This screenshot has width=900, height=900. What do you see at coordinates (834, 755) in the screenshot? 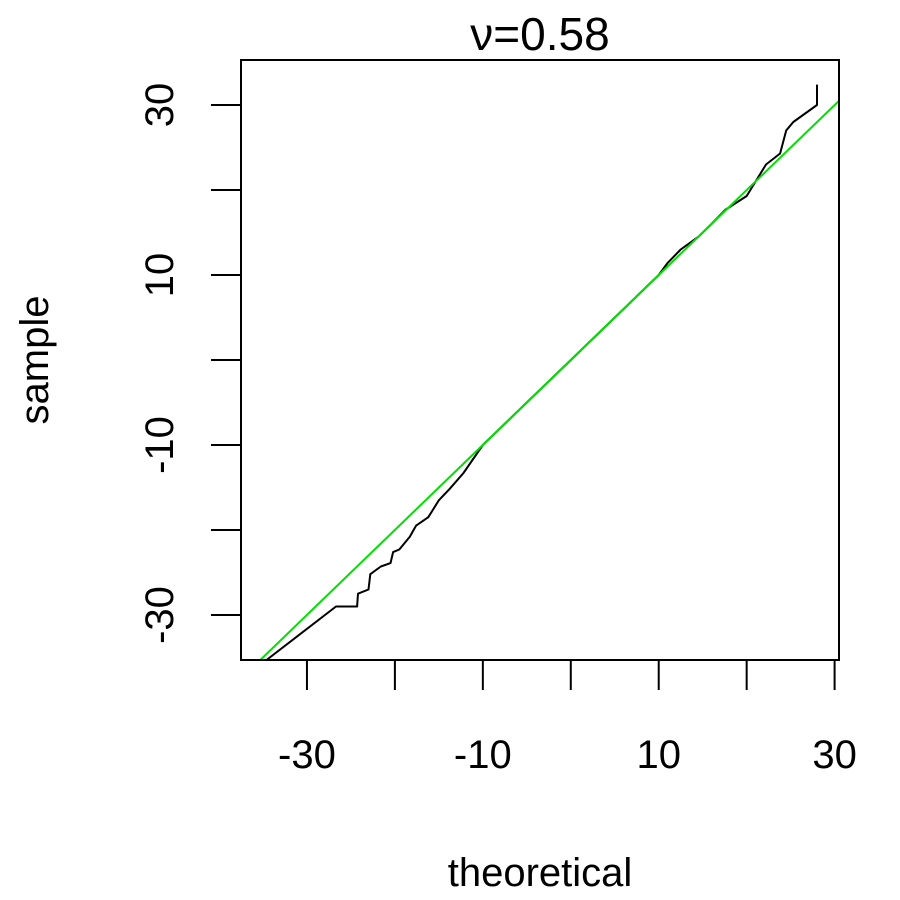
I see `x-tick-label: 30` at bounding box center [834, 755].